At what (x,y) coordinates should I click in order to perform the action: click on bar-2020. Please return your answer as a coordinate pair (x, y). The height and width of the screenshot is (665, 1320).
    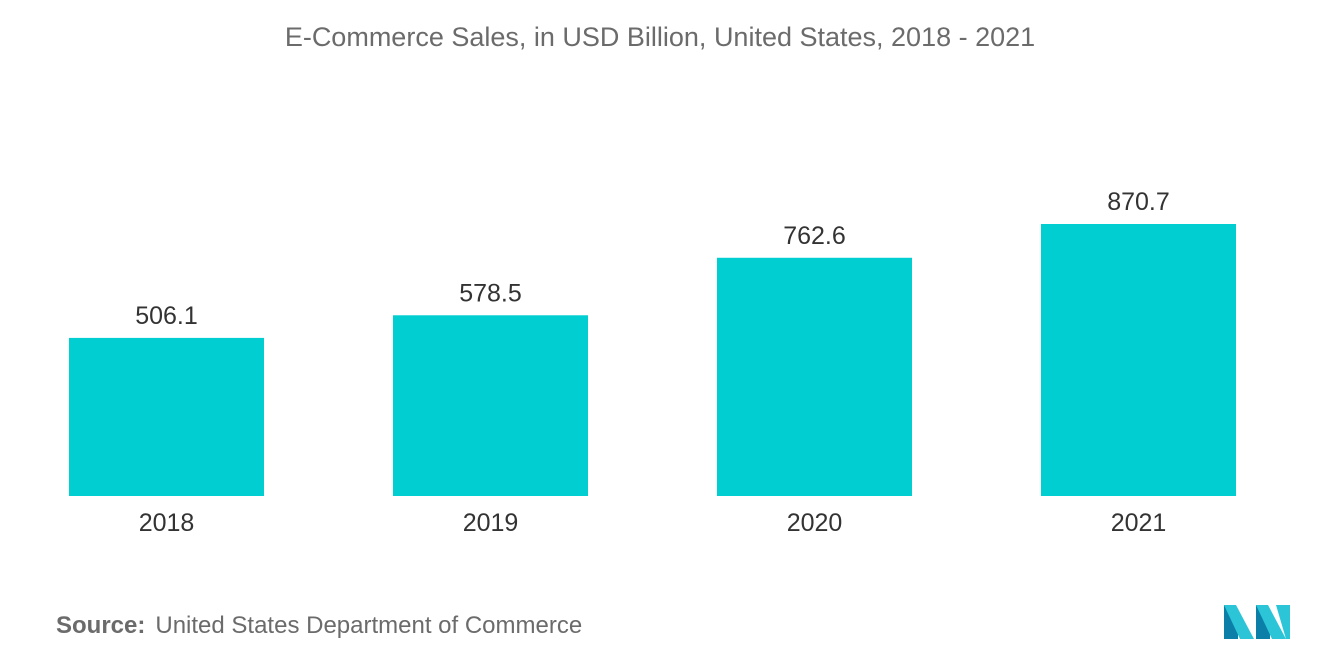
    Looking at the image, I should click on (814, 376).